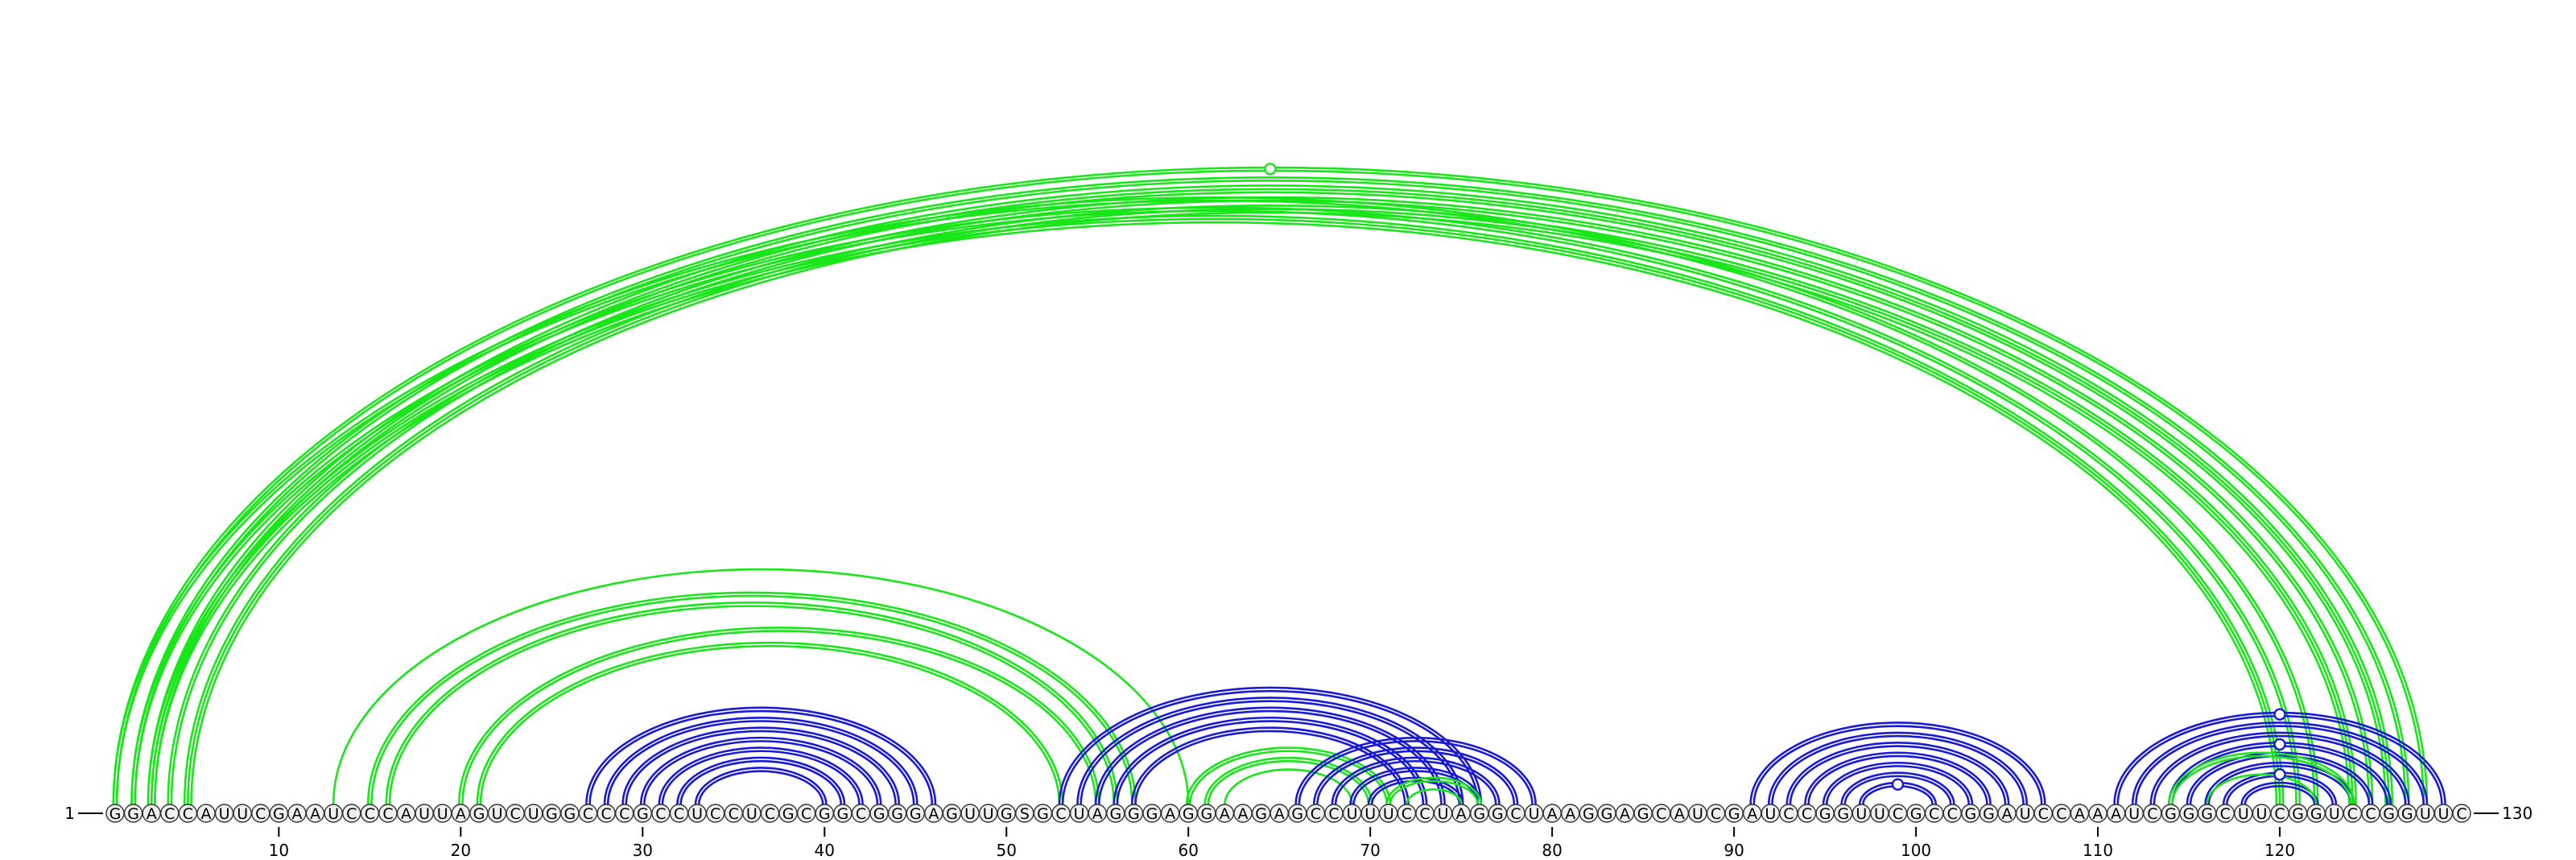 Image resolution: width=2576 pixels, height=860 pixels. I want to click on sequence-backbone: 1 130, so click(1298, 813).